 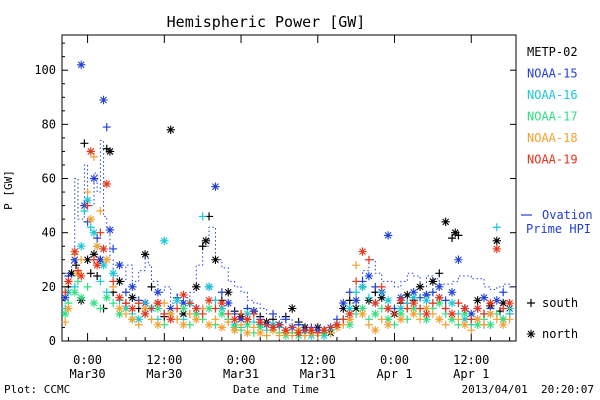 I want to click on legend-entry: NOAA-19, so click(x=552, y=160).